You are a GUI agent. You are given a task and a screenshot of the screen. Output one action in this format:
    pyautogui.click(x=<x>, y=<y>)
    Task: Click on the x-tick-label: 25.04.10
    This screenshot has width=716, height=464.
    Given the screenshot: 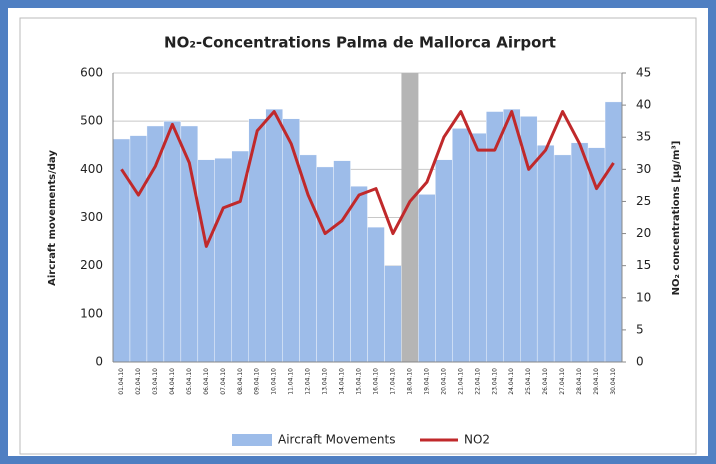 What is the action you would take?
    pyautogui.click(x=528, y=381)
    